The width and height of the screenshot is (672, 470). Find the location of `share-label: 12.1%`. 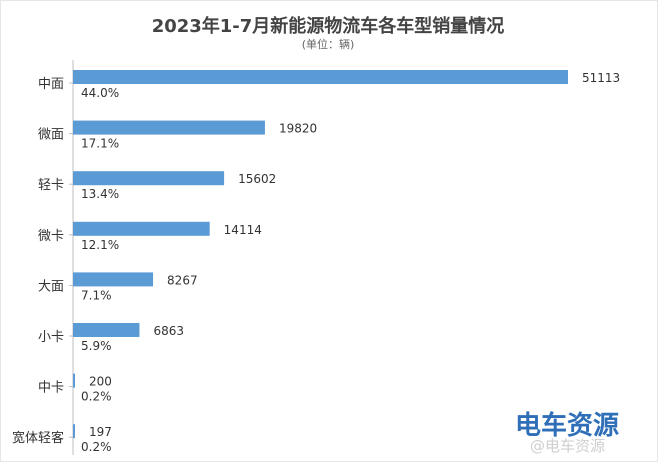

share-label: 12.1% is located at coordinates (100, 245).